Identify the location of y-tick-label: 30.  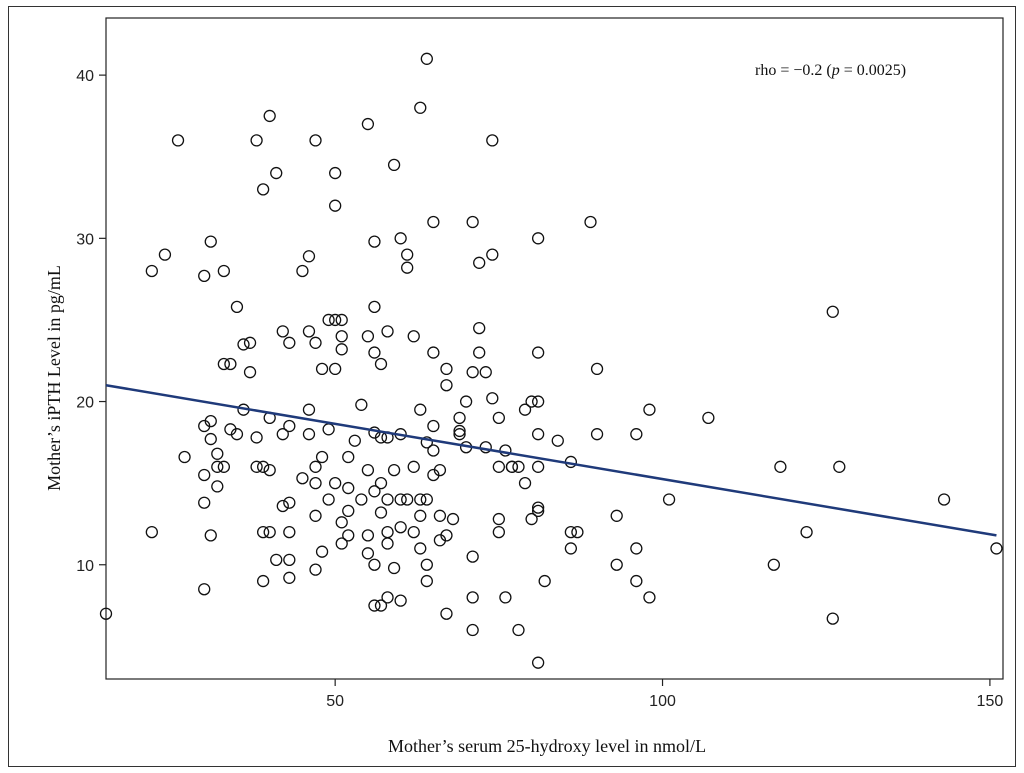
(85, 239).